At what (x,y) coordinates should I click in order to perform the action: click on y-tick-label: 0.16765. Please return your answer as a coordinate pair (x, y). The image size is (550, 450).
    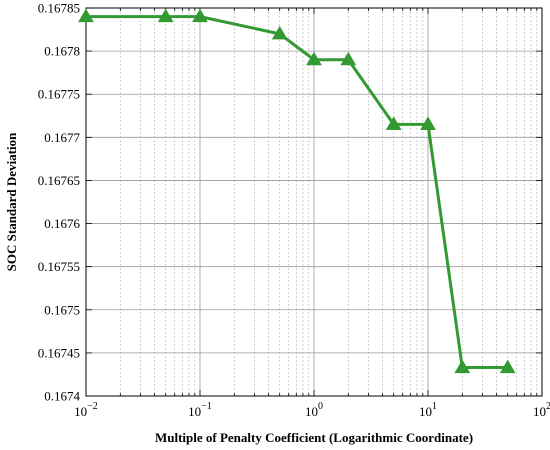
    Looking at the image, I should click on (59, 180).